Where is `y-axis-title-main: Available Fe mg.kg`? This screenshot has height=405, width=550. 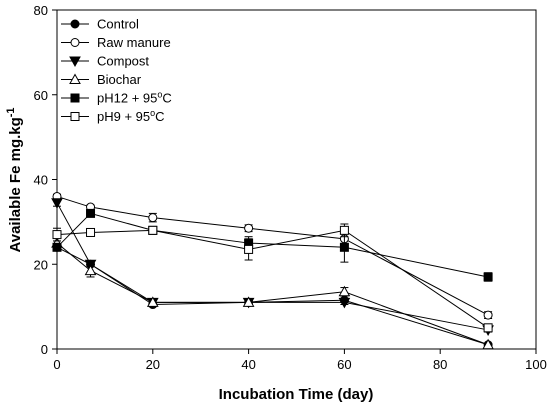
y-axis-title-main: Available Fe mg.kg is located at coordinates (15, 184).